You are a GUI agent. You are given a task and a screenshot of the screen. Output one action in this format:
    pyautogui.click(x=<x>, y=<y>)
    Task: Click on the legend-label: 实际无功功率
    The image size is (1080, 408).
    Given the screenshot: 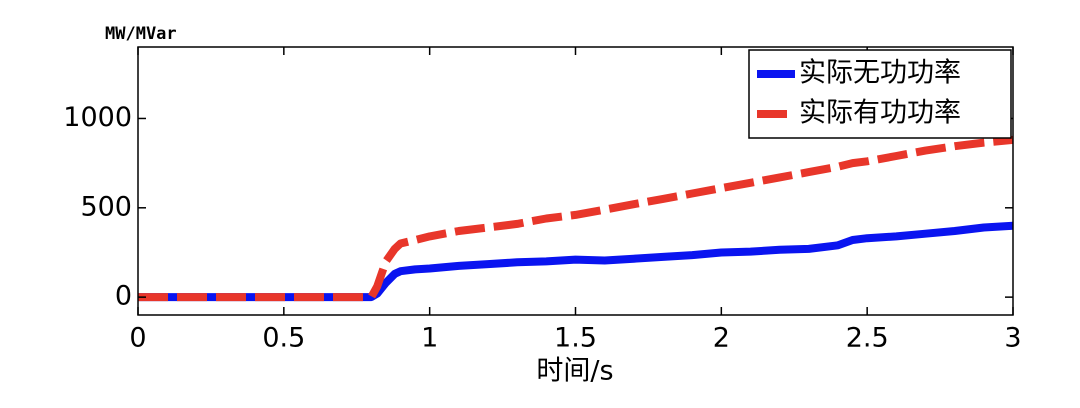 What is the action you would take?
    pyautogui.click(x=880, y=73)
    